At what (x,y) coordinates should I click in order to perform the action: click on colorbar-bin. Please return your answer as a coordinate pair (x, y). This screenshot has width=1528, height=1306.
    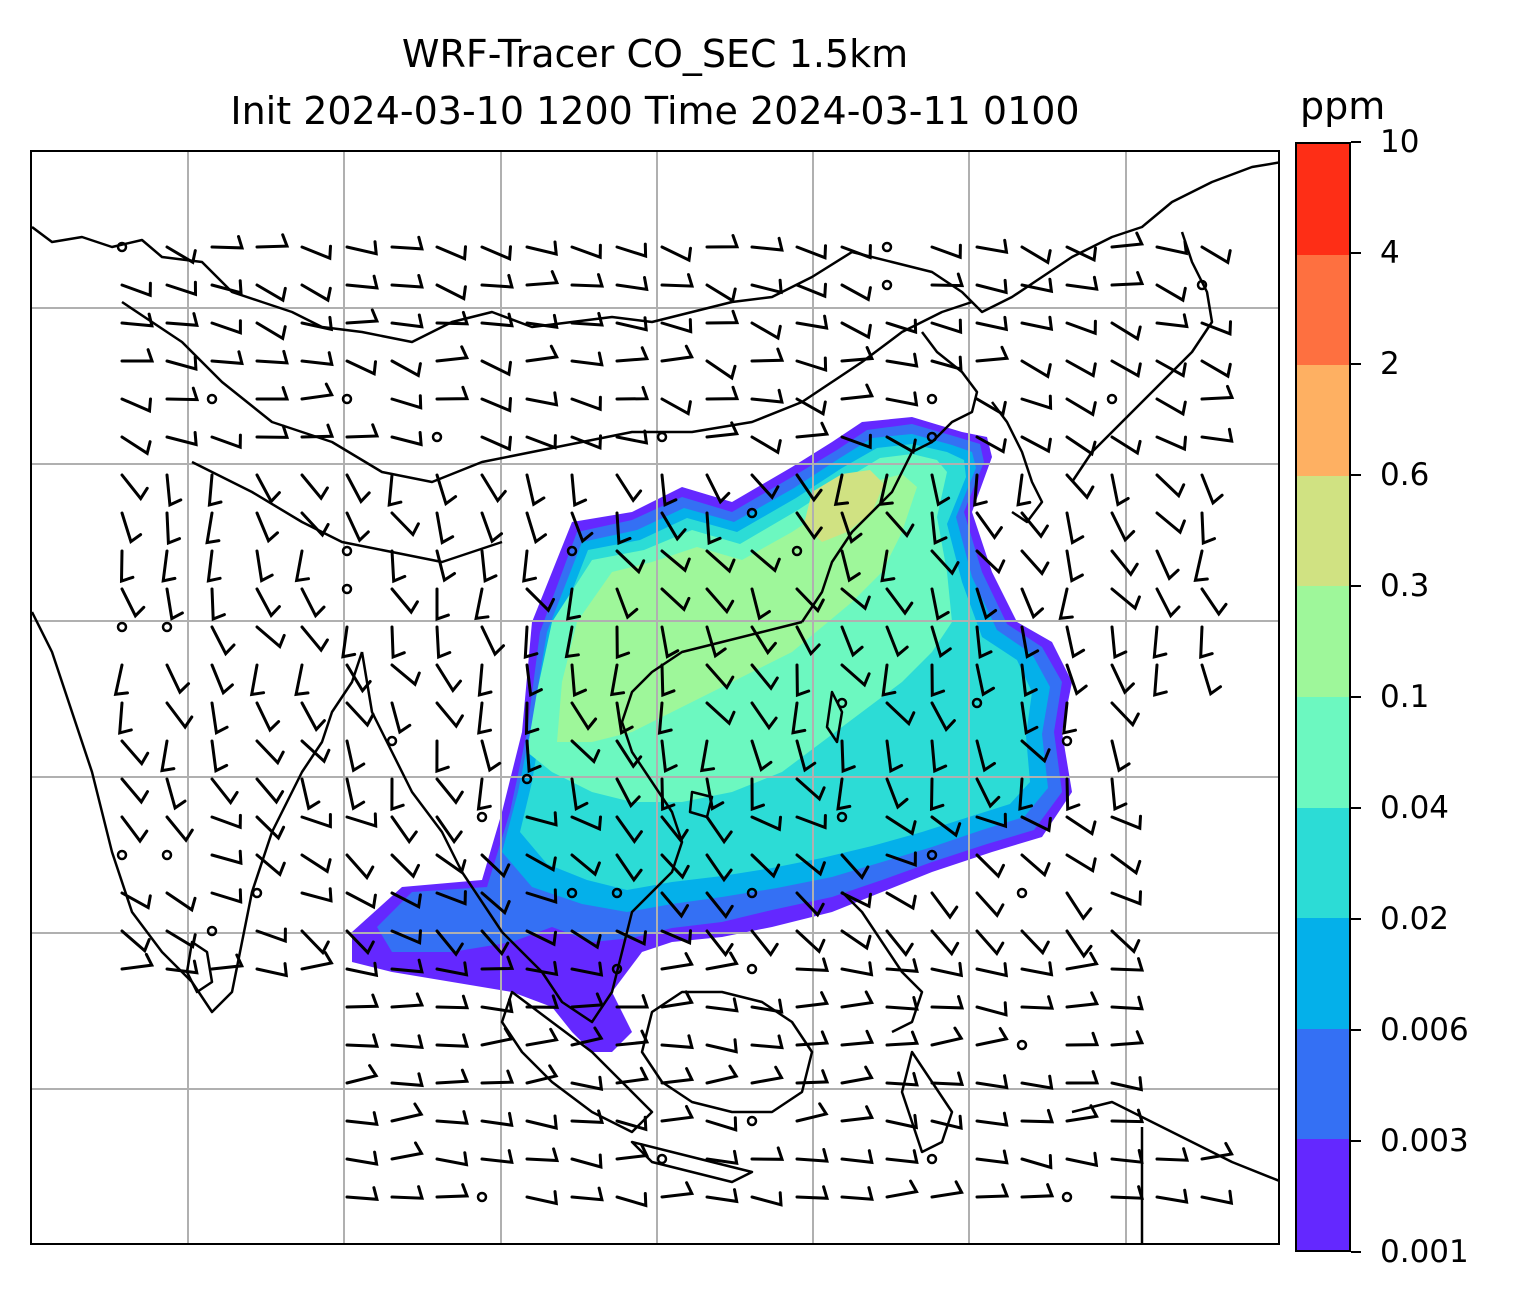
    Looking at the image, I should click on (1323, 310).